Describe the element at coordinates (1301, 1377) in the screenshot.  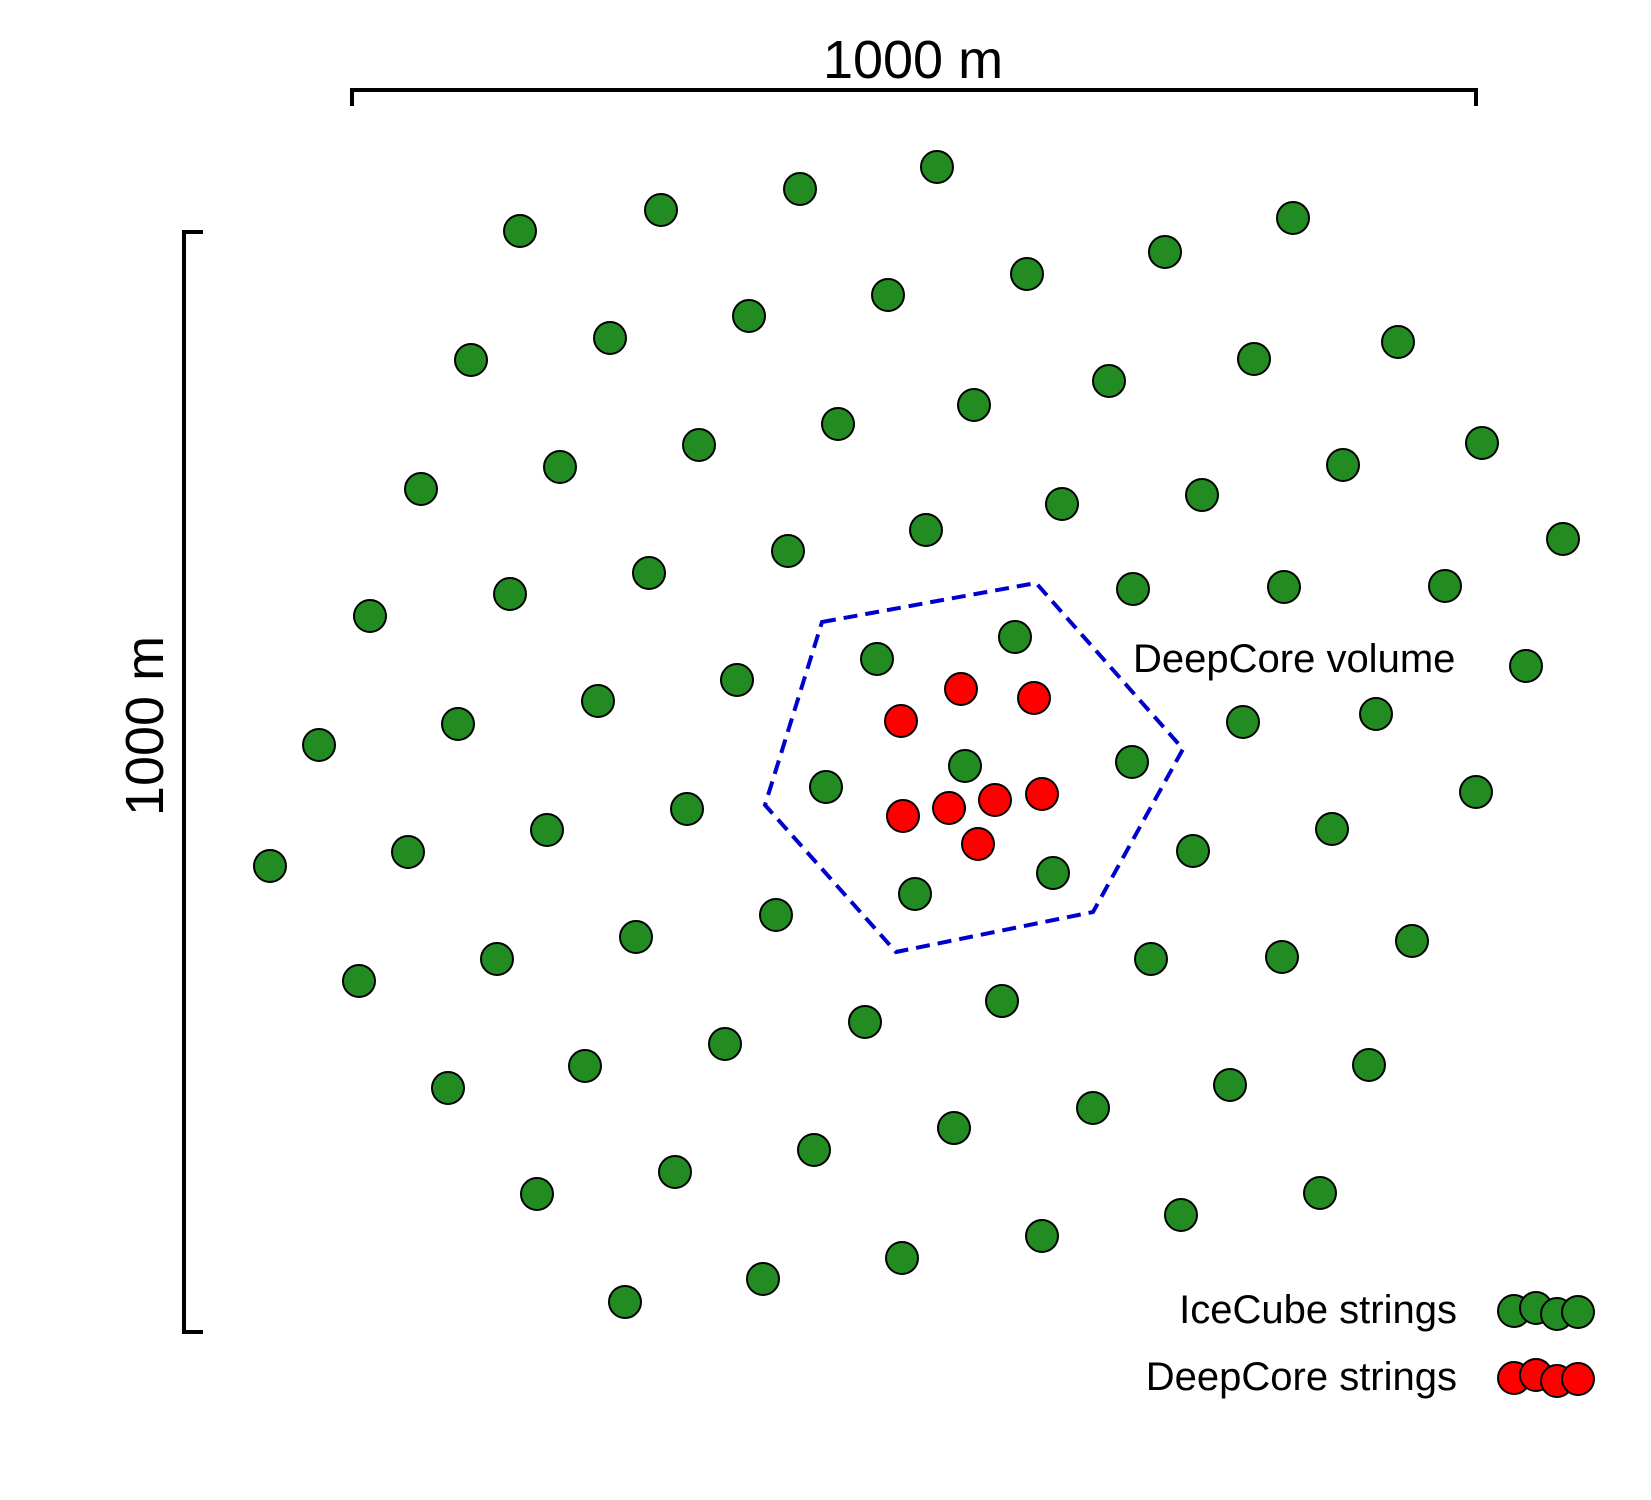
I see `legend-deepcore-label: DeepCore strings` at that location.